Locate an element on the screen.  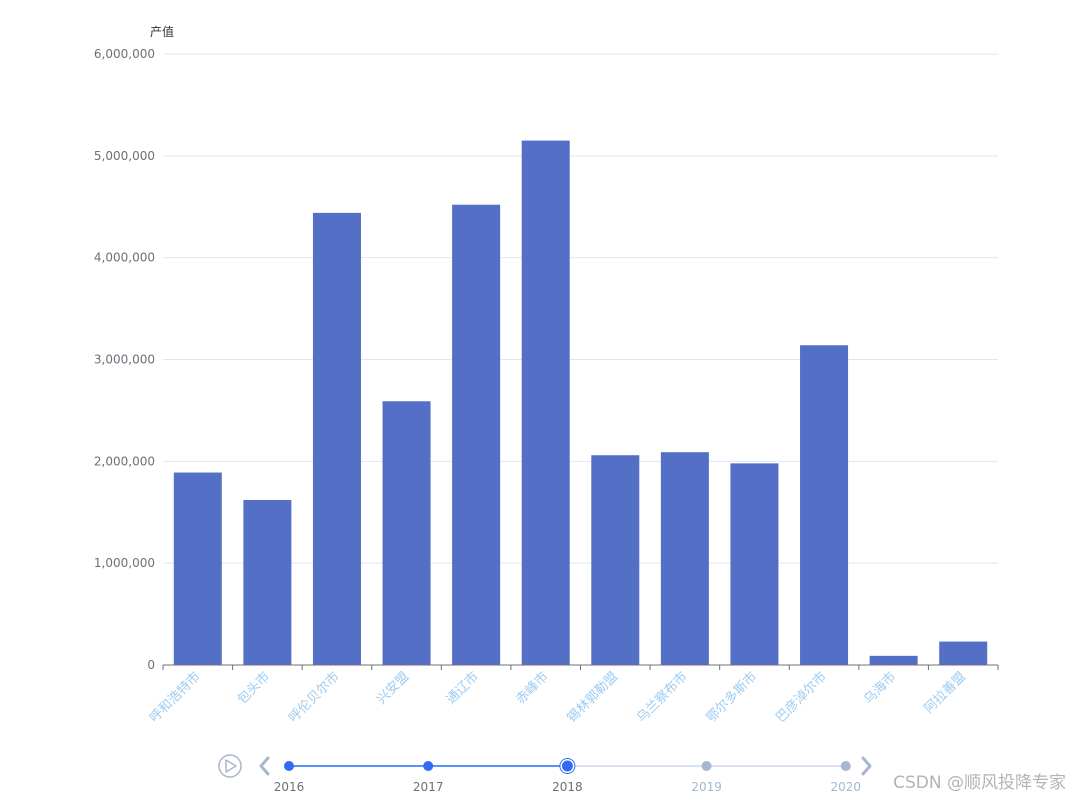
y-tick-label: 2,000,000 is located at coordinates (124, 461).